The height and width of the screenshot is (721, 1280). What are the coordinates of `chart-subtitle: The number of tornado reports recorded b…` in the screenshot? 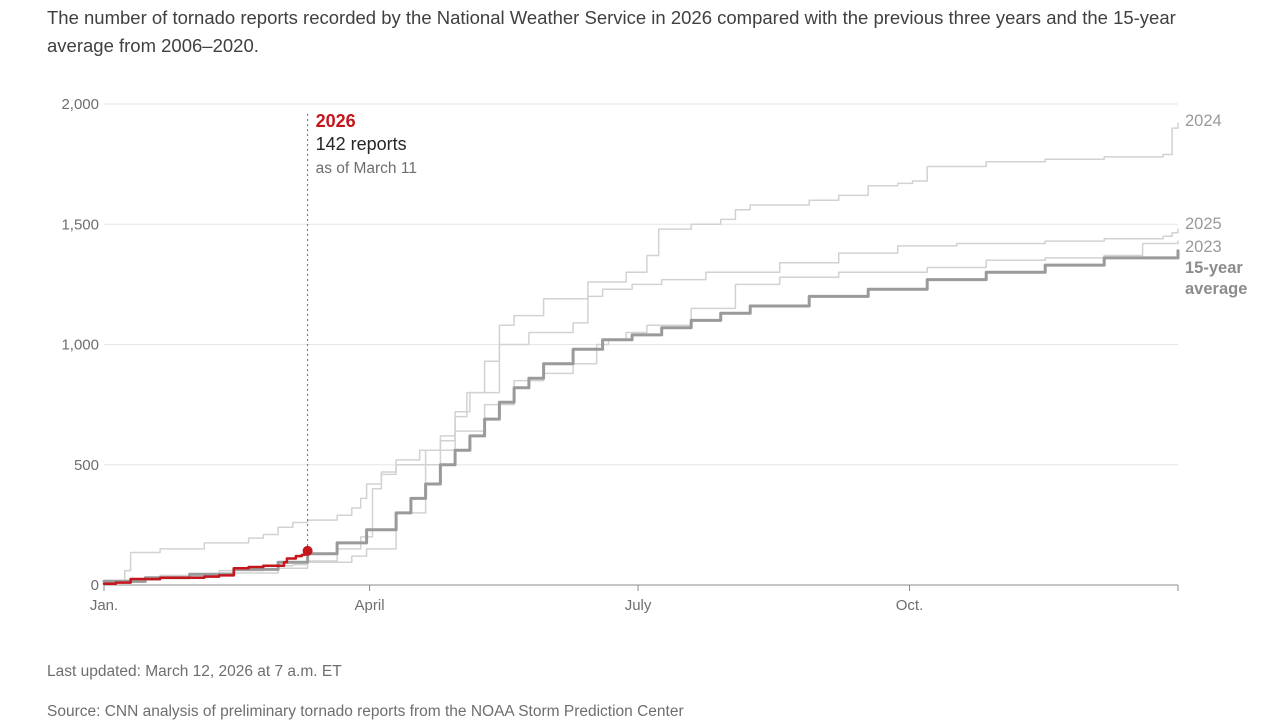 It's located at (611, 31).